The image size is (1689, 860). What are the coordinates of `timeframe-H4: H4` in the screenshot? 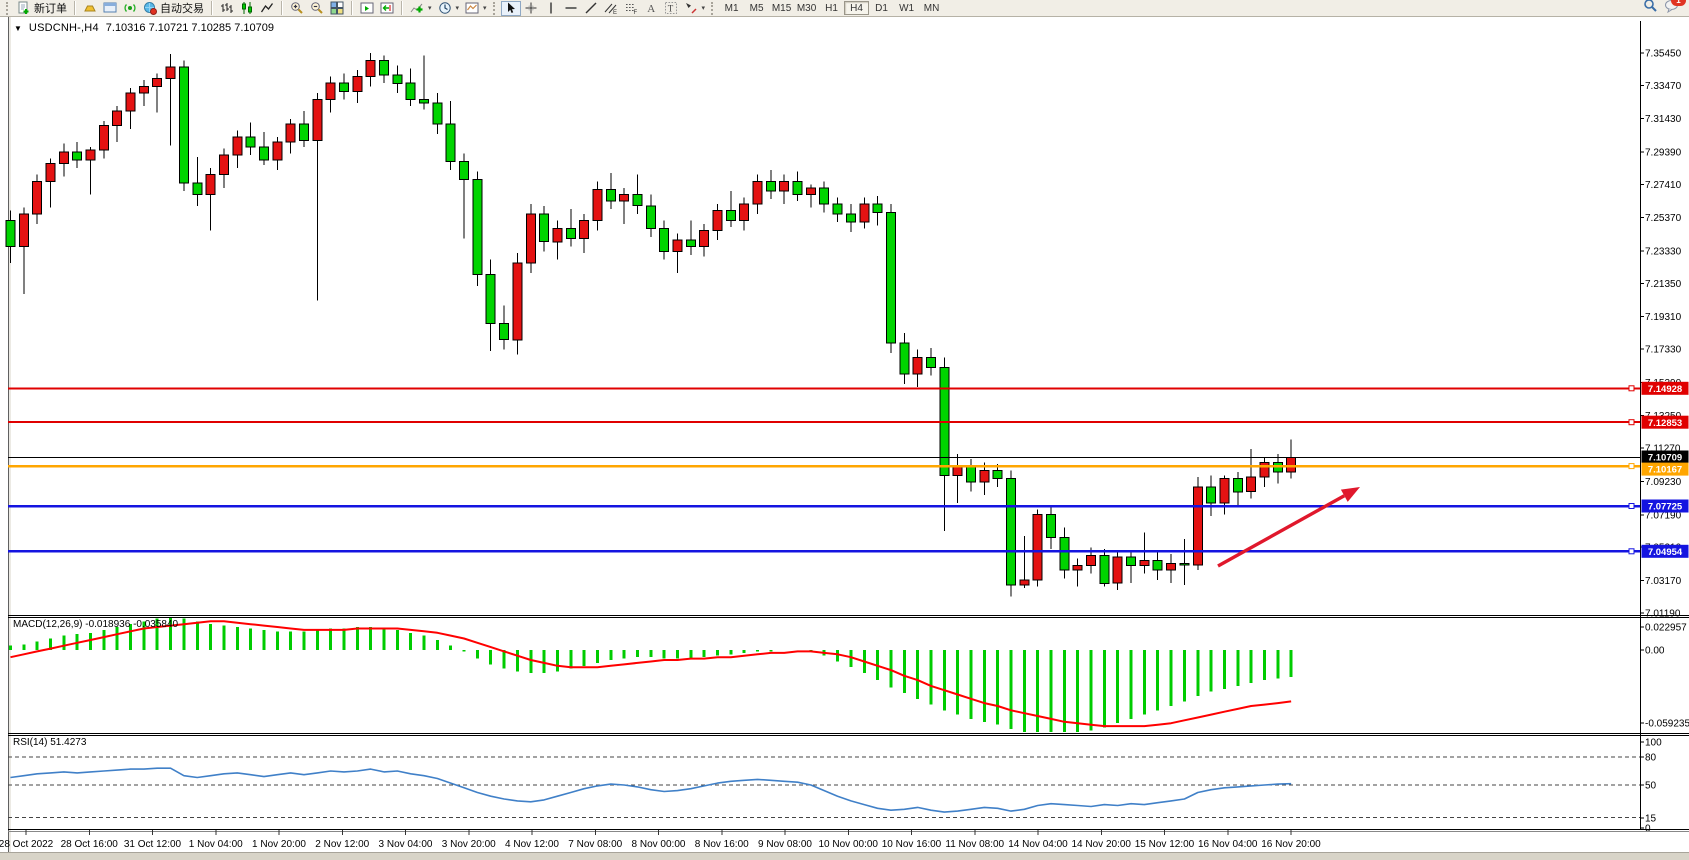 It's located at (857, 8).